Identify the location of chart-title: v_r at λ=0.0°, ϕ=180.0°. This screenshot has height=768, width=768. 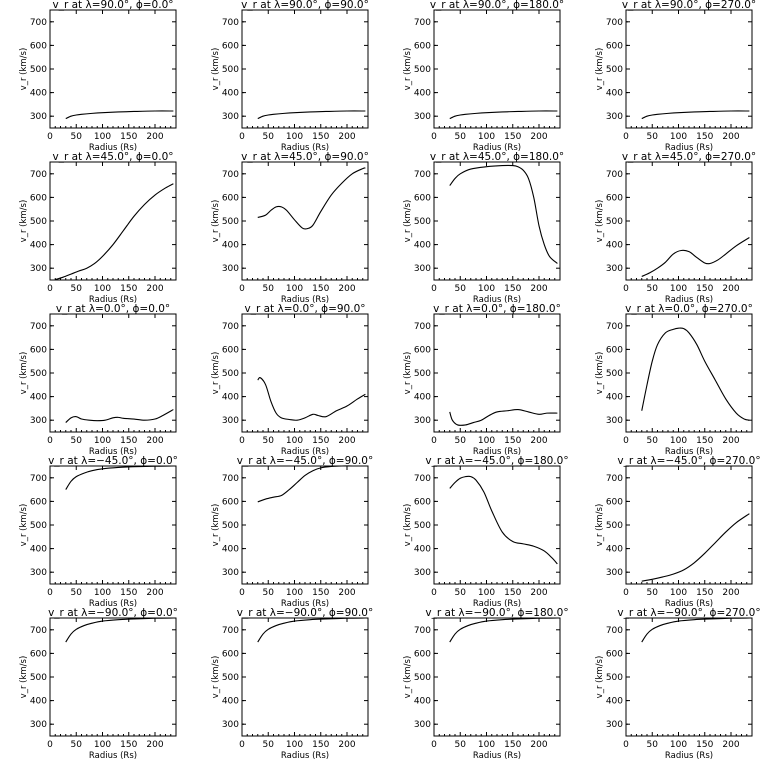
(497, 309).